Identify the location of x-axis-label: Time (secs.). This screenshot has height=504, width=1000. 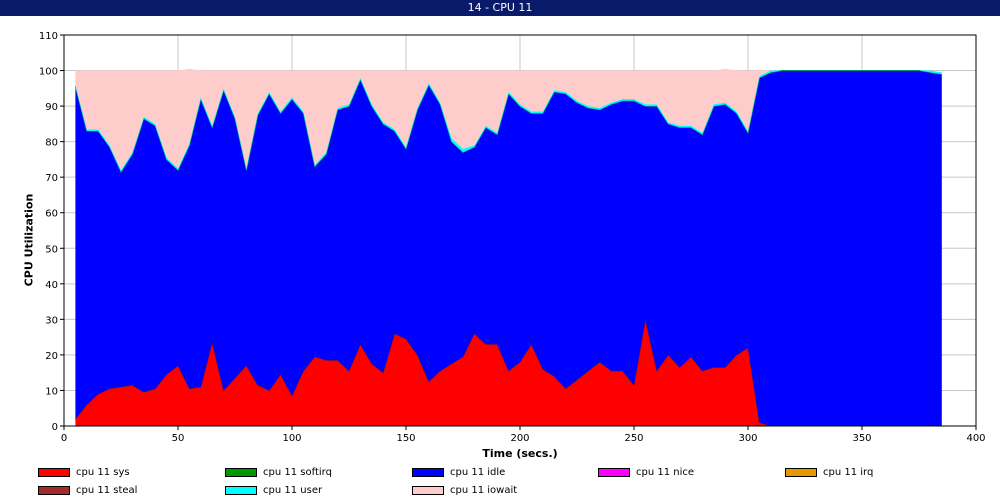
(519, 453).